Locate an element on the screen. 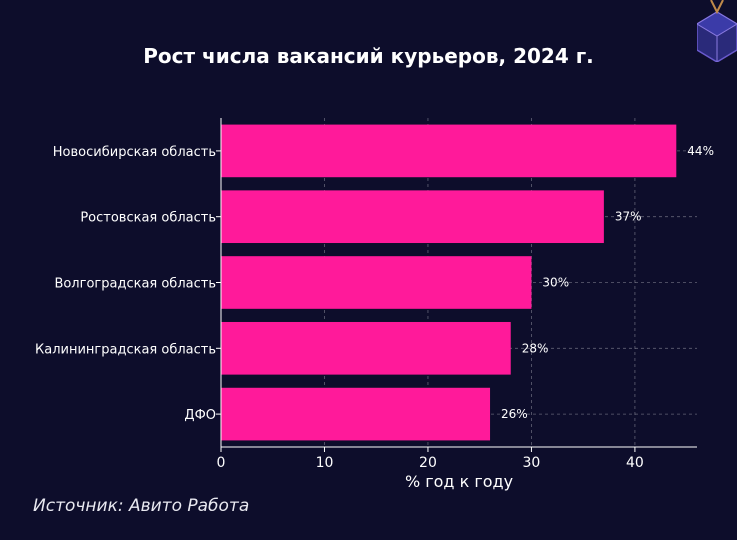 The height and width of the screenshot is (540, 737). data-label-2: 30% is located at coordinates (555, 283).